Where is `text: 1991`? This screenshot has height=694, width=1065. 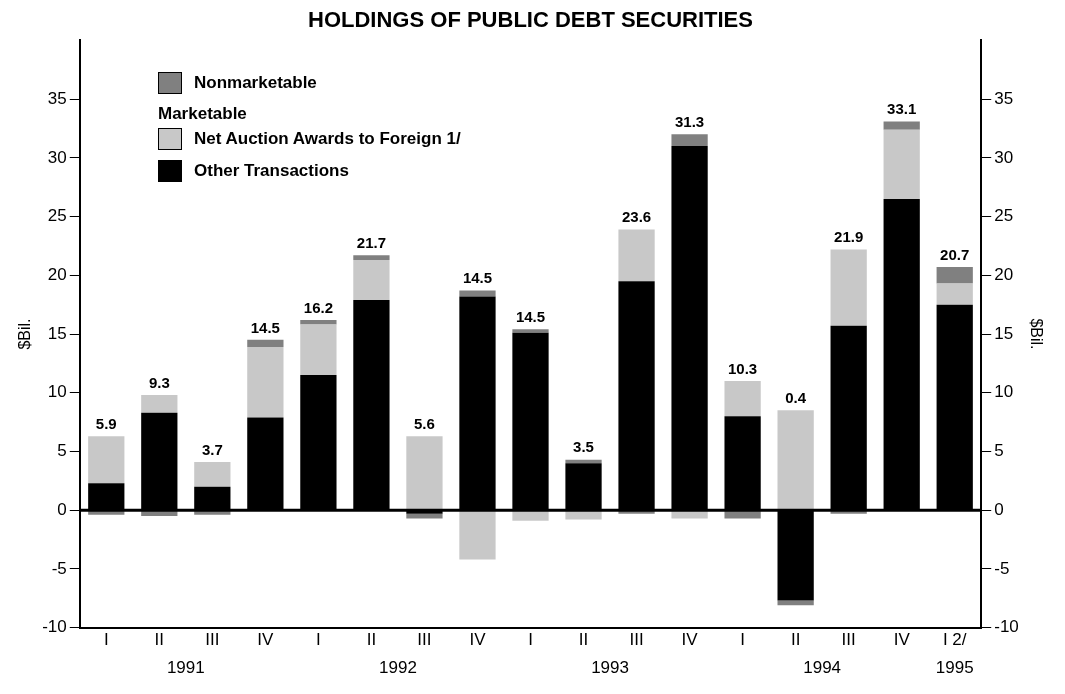 text: 1991 is located at coordinates (185, 667).